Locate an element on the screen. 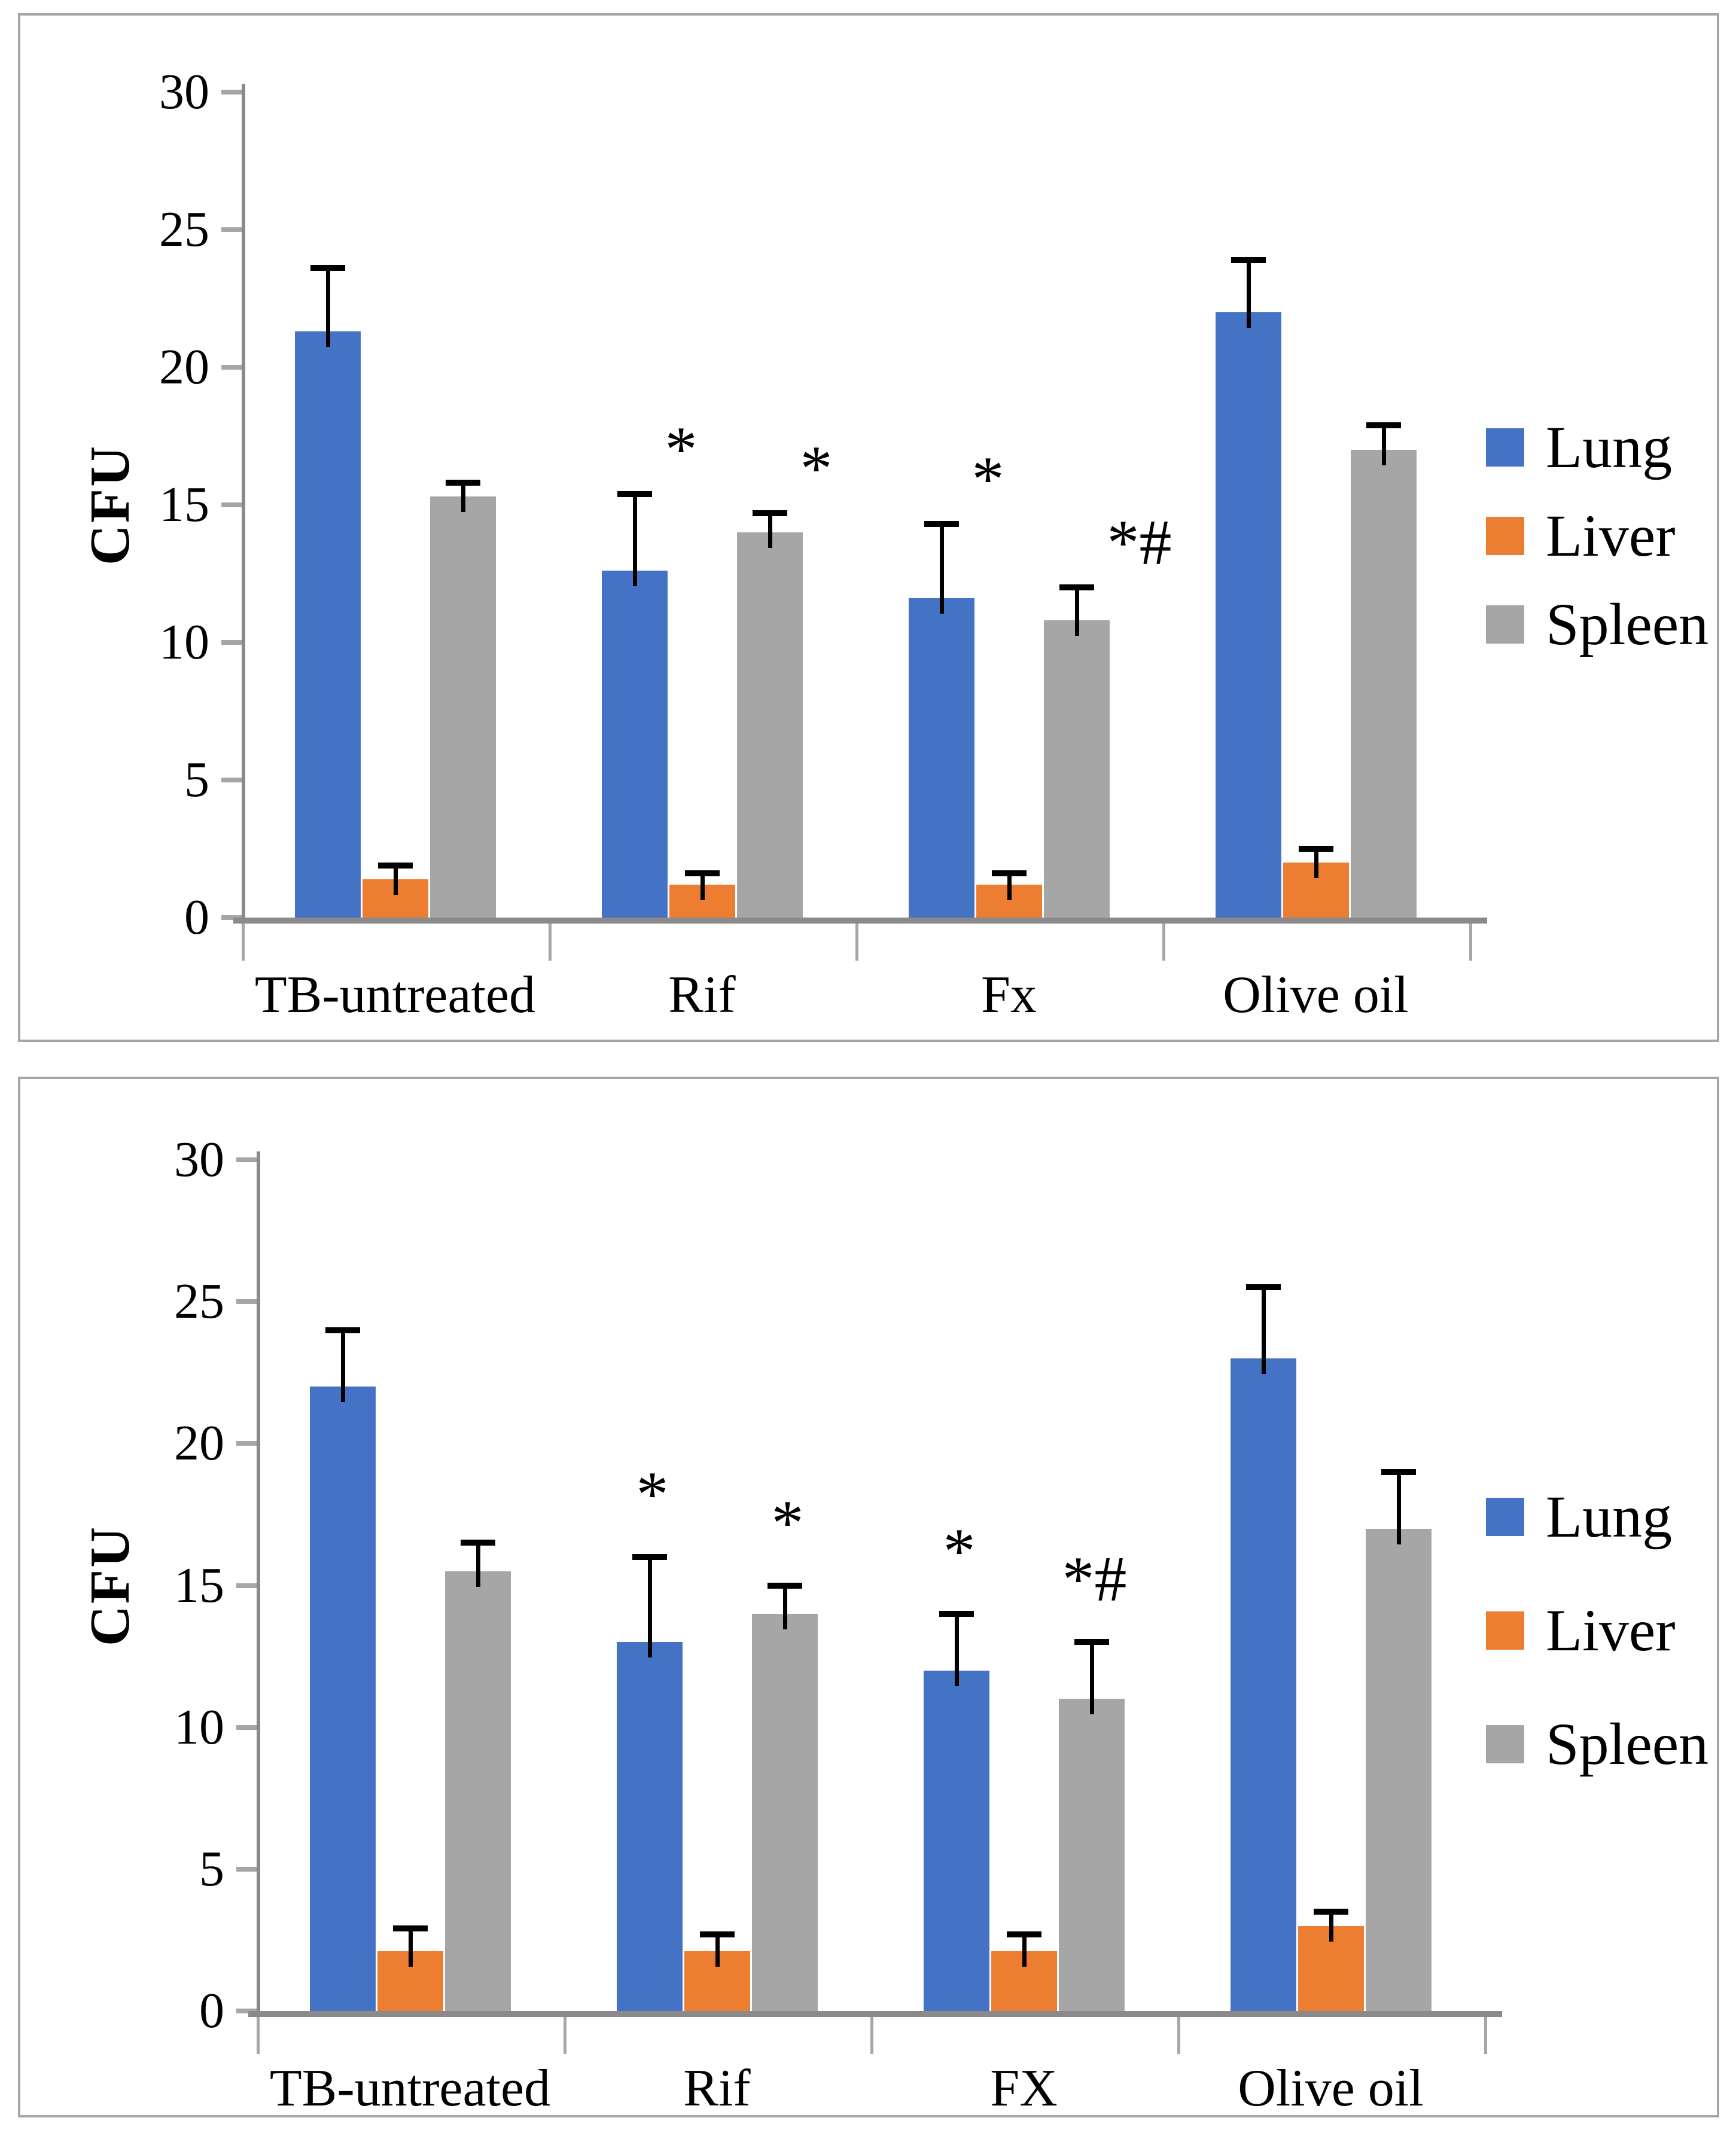  y-axis-line is located at coordinates (243, 501).